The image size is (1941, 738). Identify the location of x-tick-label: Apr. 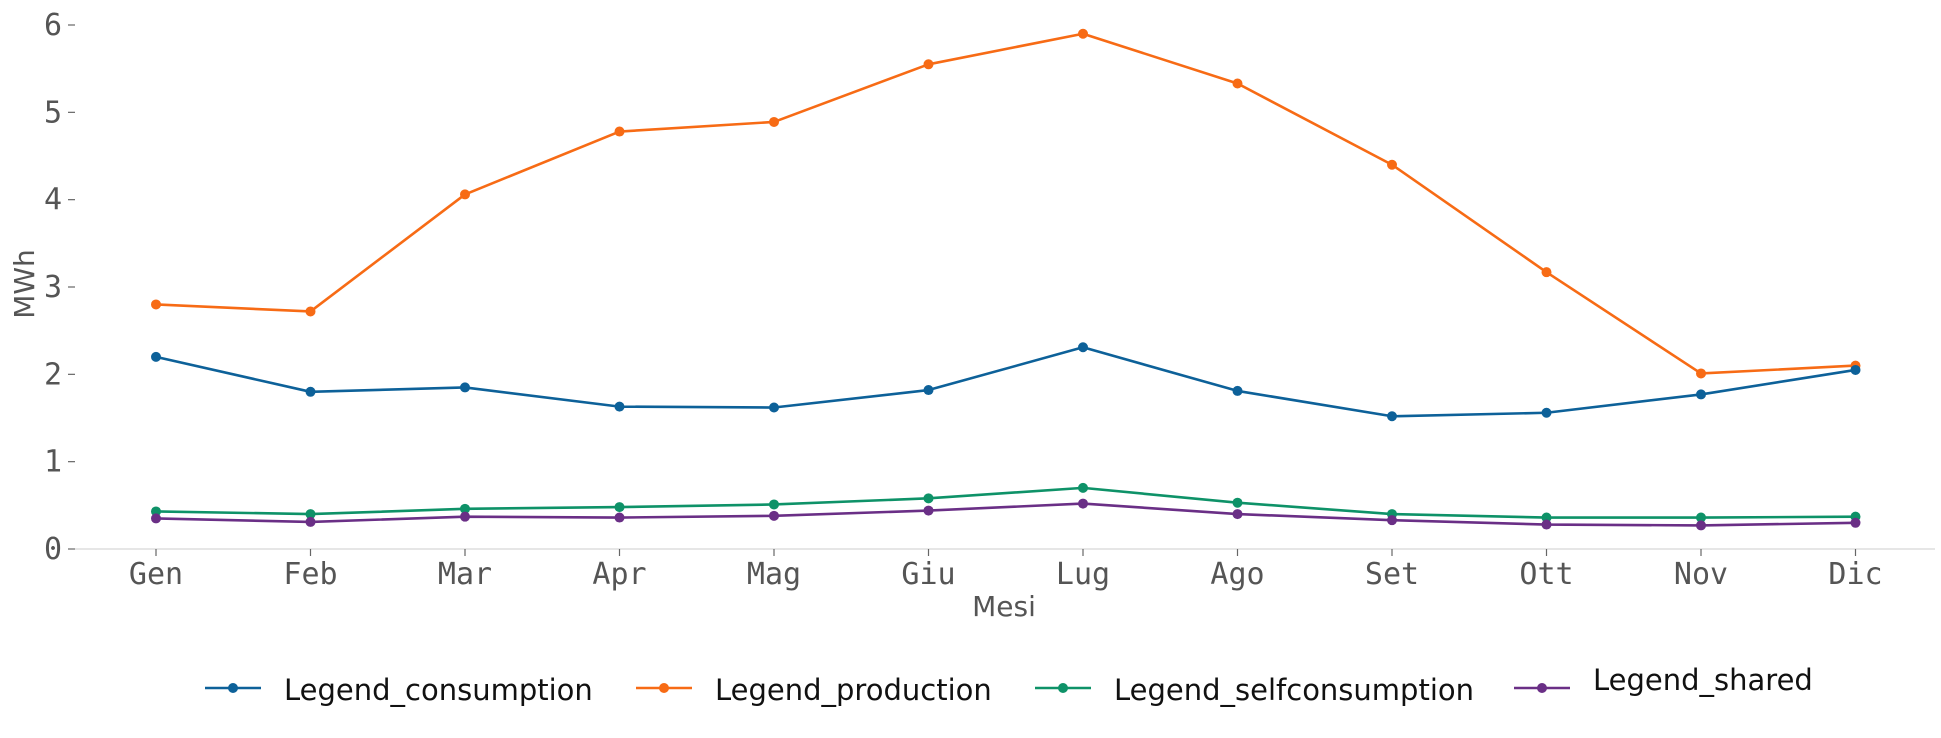
(619, 574).